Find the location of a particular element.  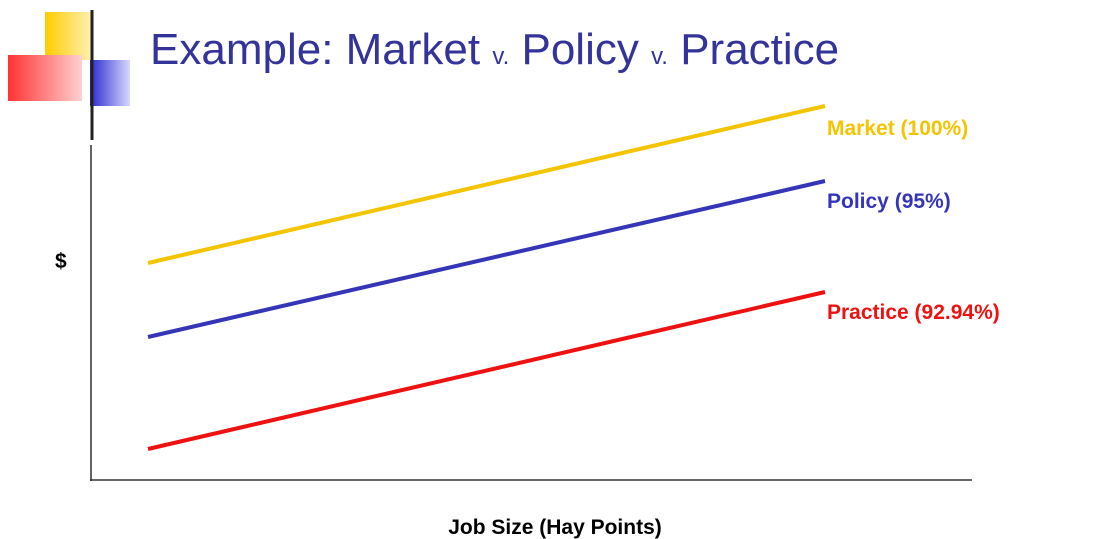

line-label: Policy (95%) is located at coordinates (889, 201).